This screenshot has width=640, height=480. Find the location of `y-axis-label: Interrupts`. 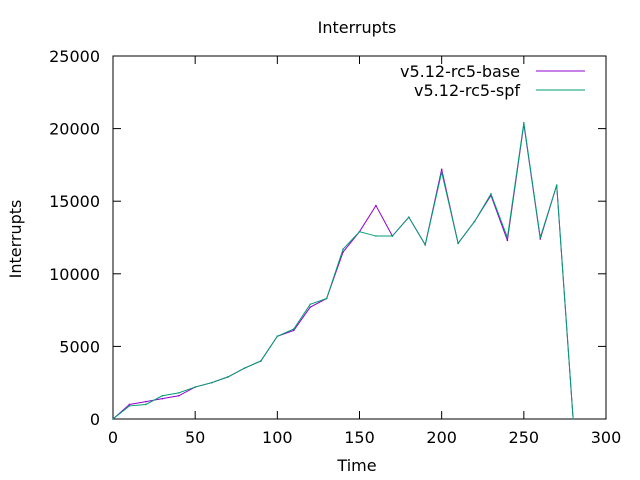

y-axis-label: Interrupts is located at coordinates (15, 239).